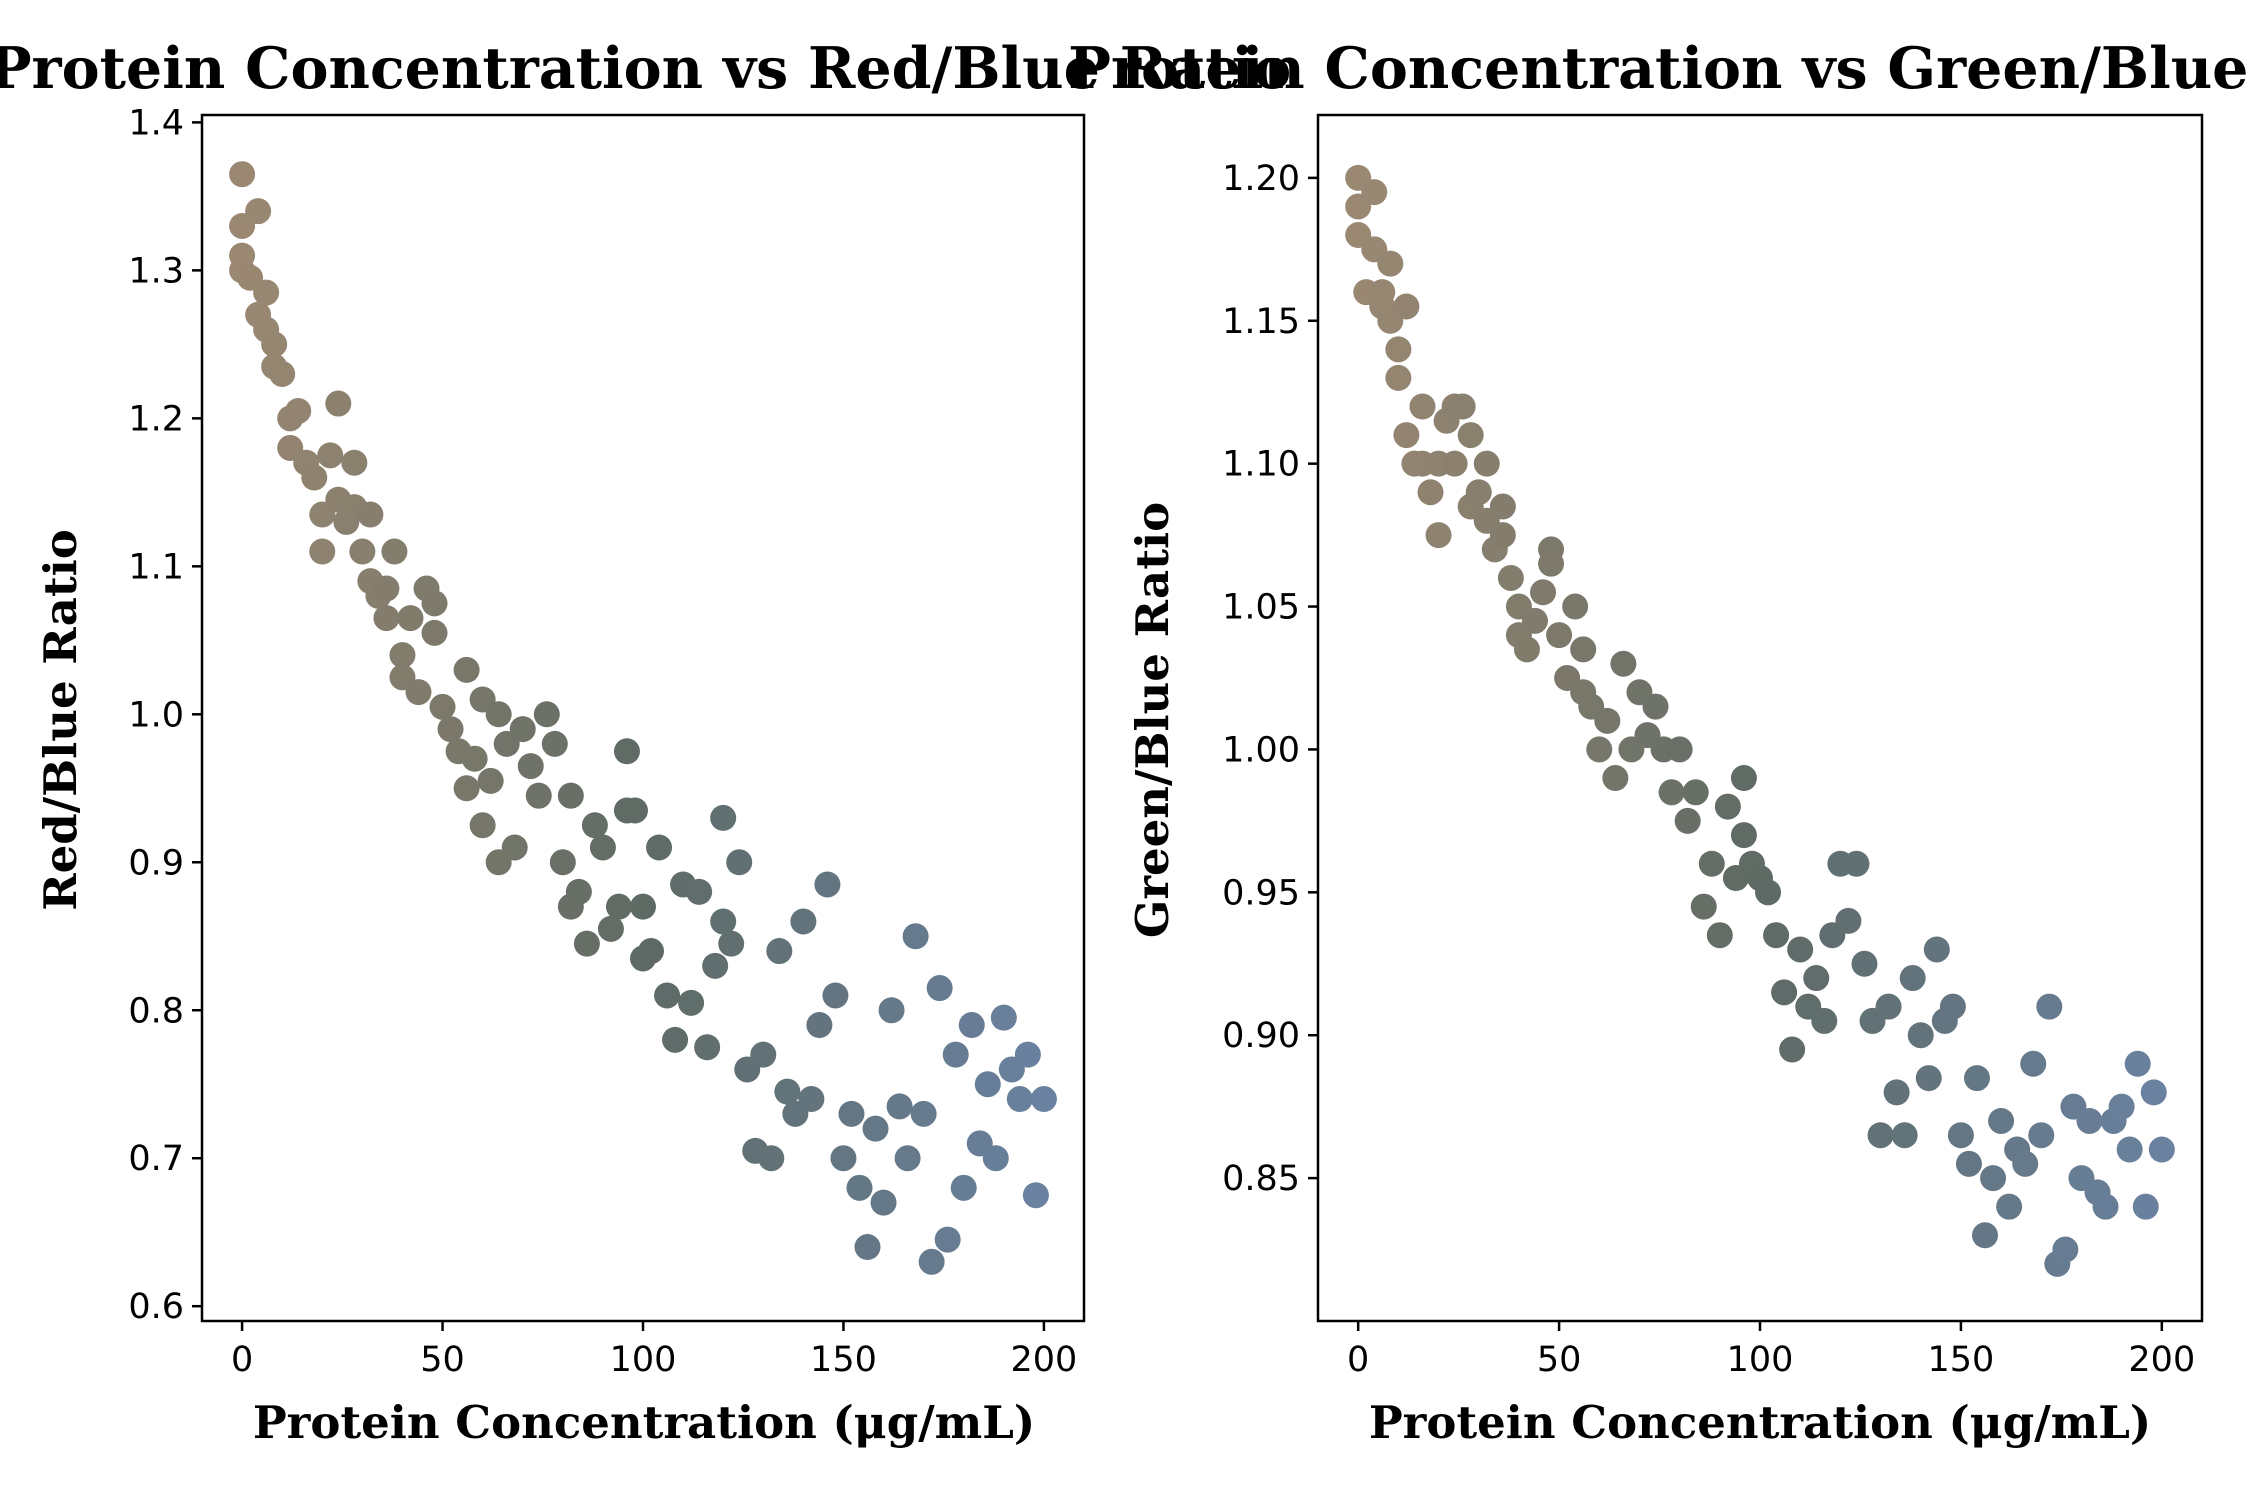 The width and height of the screenshot is (2250, 1500). I want to click on red-blue-x-tick-label: 0, so click(242, 1360).